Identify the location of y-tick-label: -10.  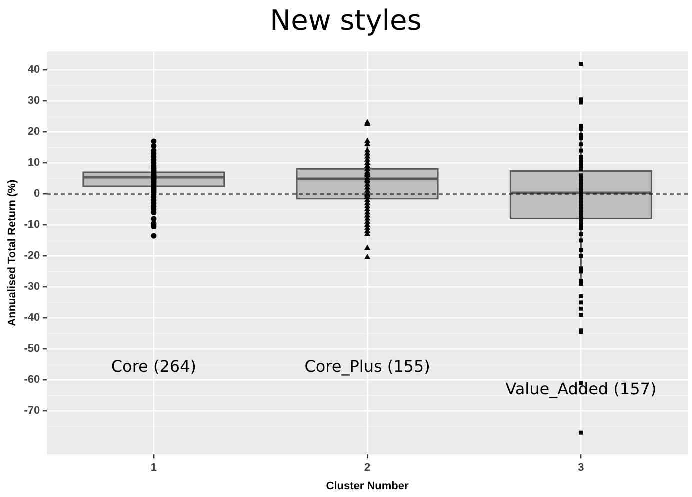
(32, 225).